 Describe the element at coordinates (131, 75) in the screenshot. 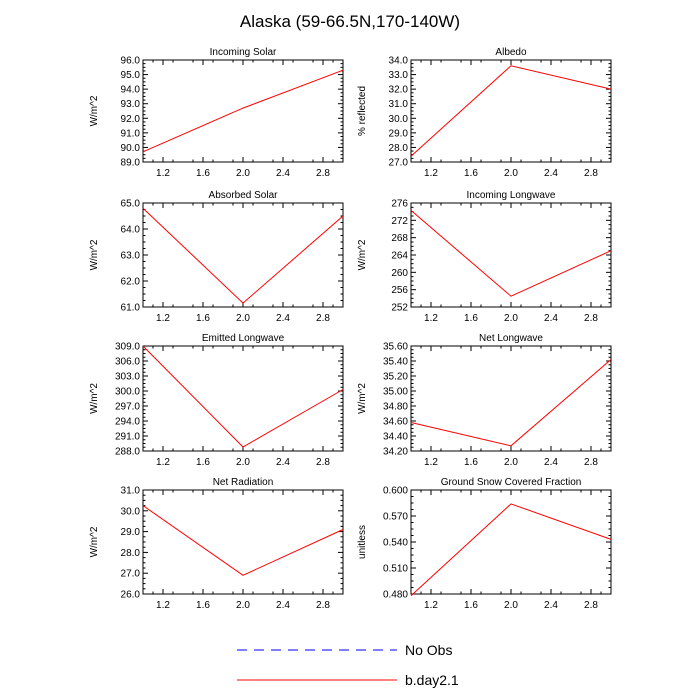

I see `y-tick-label: 95.0` at that location.